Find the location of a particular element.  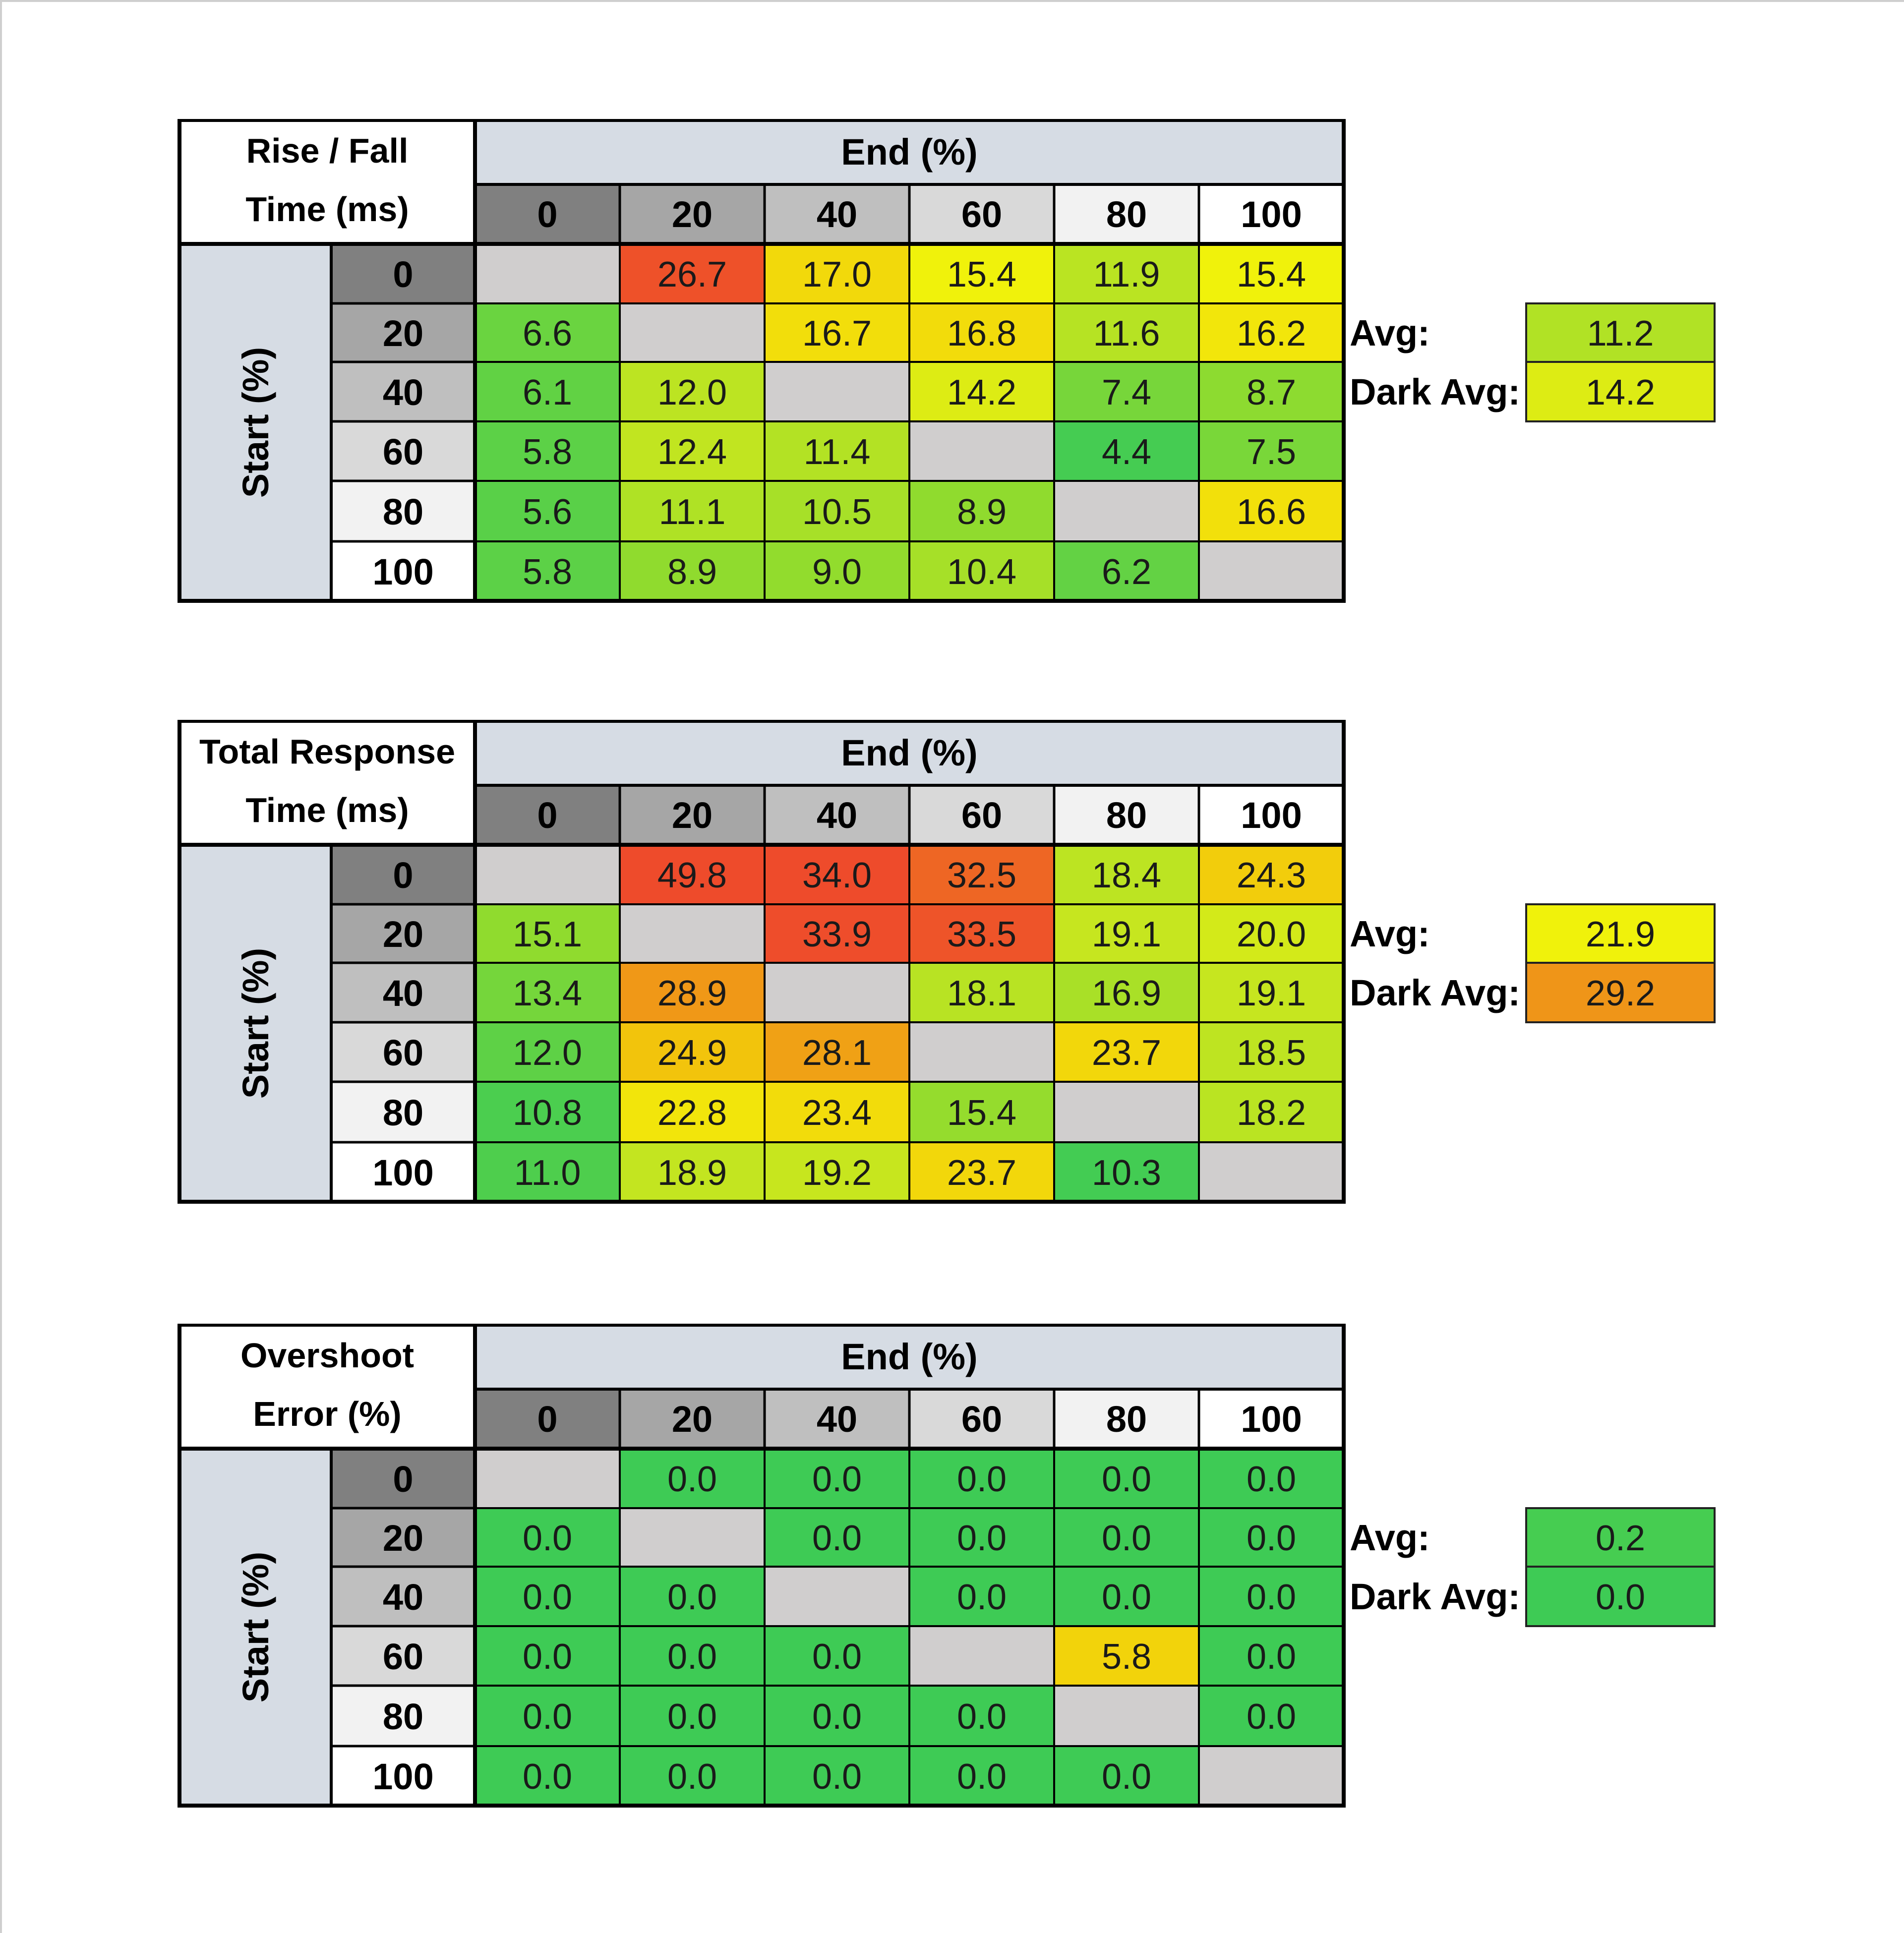

total-response-data-value: 10.8 is located at coordinates (547, 1113).